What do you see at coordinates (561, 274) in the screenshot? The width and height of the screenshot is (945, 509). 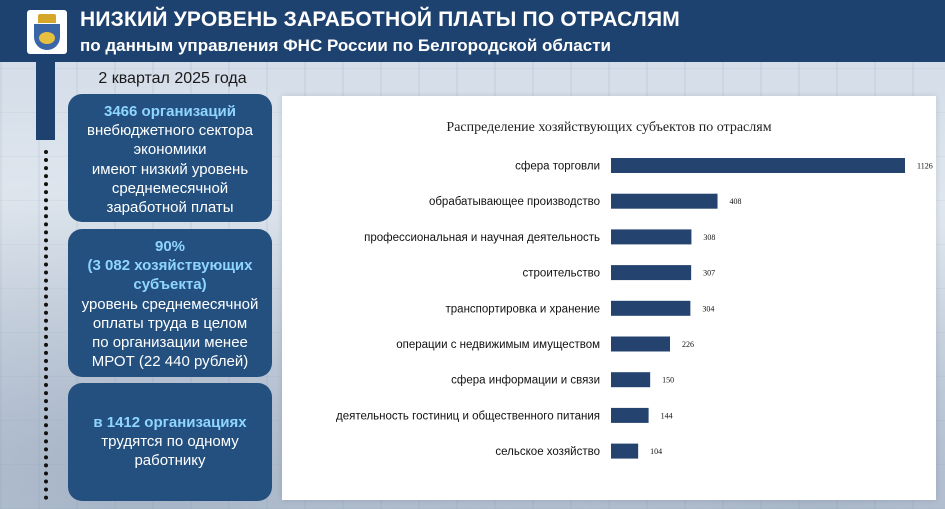 I see `category-label: строительство` at bounding box center [561, 274].